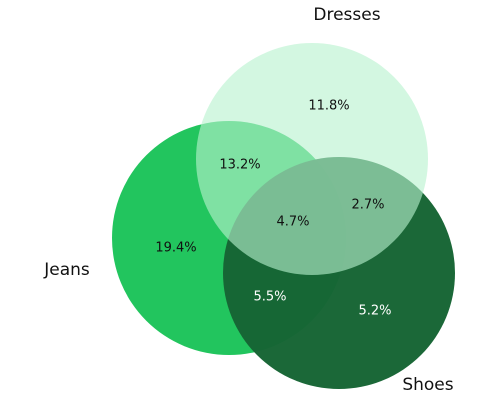 The width and height of the screenshot is (500, 400). I want to click on set-label-dresses: Dresses, so click(346, 15).